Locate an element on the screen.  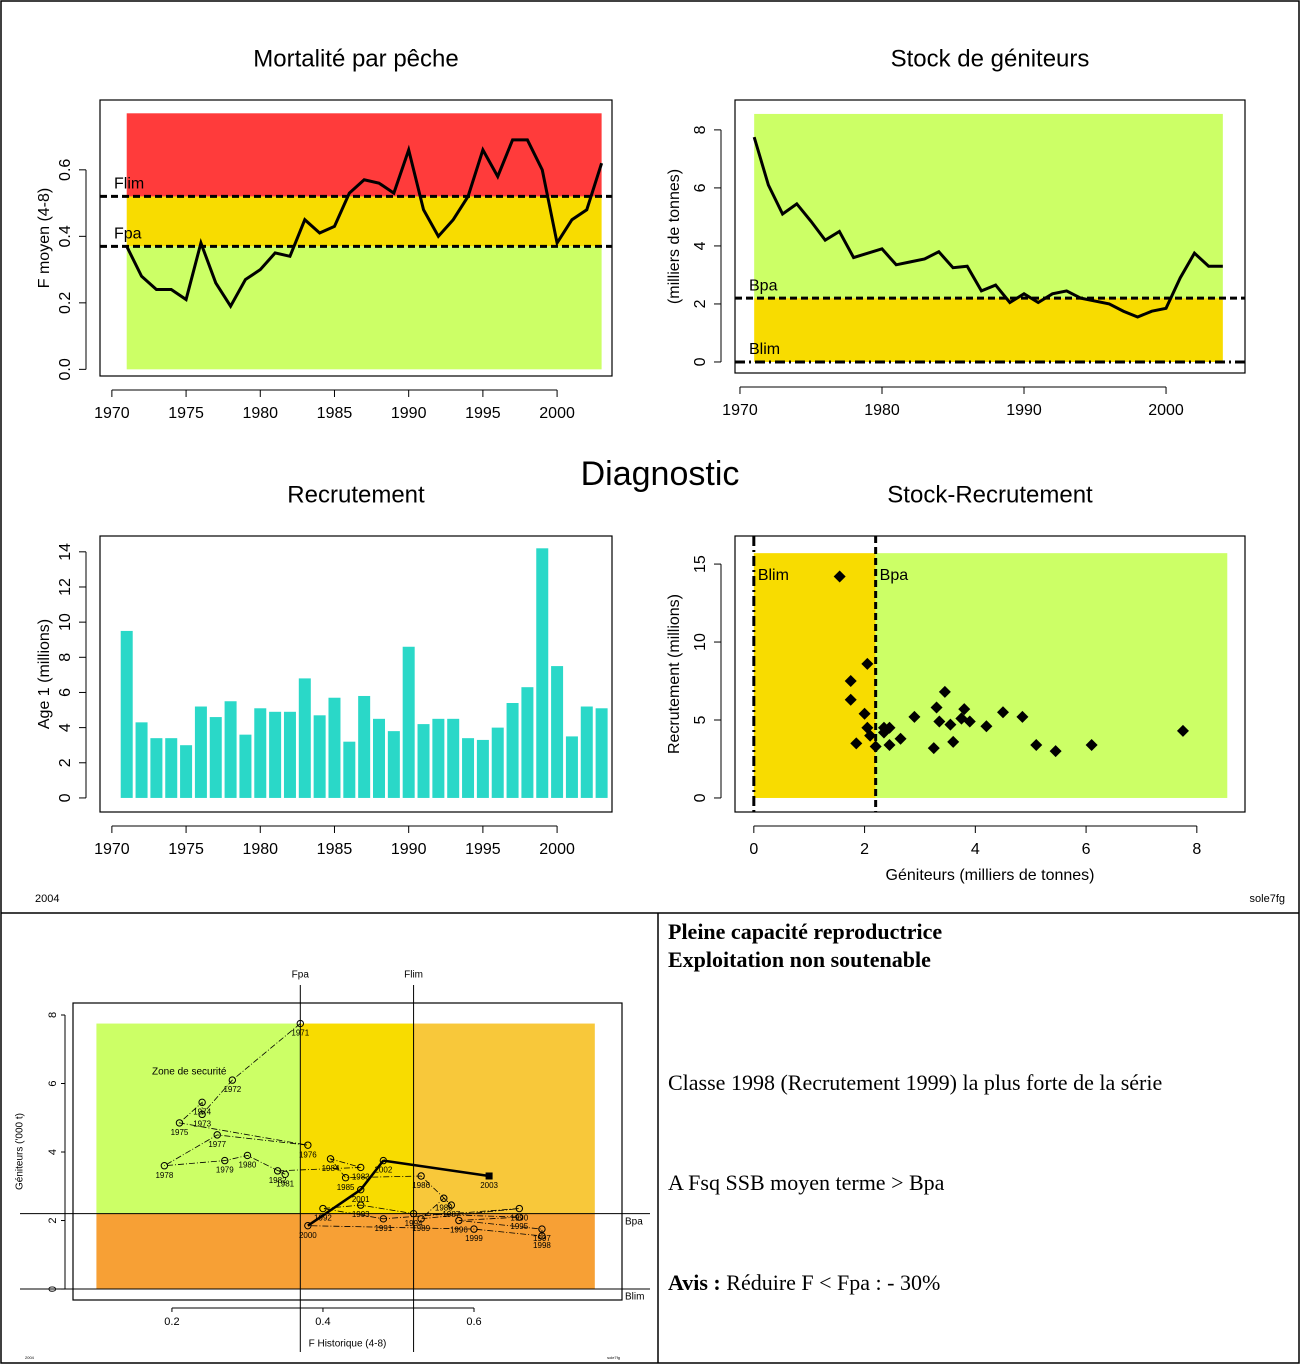
zone is located at coordinates (988, 330).